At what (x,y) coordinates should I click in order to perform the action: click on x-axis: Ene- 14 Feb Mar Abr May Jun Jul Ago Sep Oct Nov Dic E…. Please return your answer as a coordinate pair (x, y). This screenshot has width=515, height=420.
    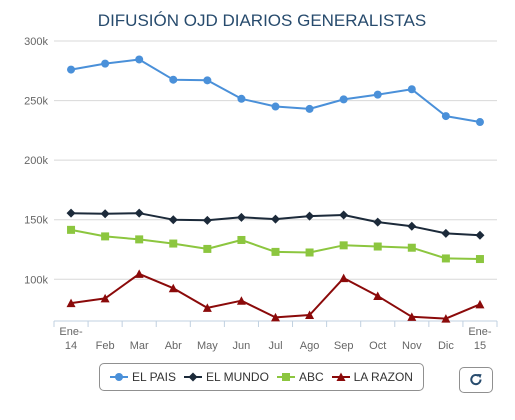
    Looking at the image, I should click on (275, 336).